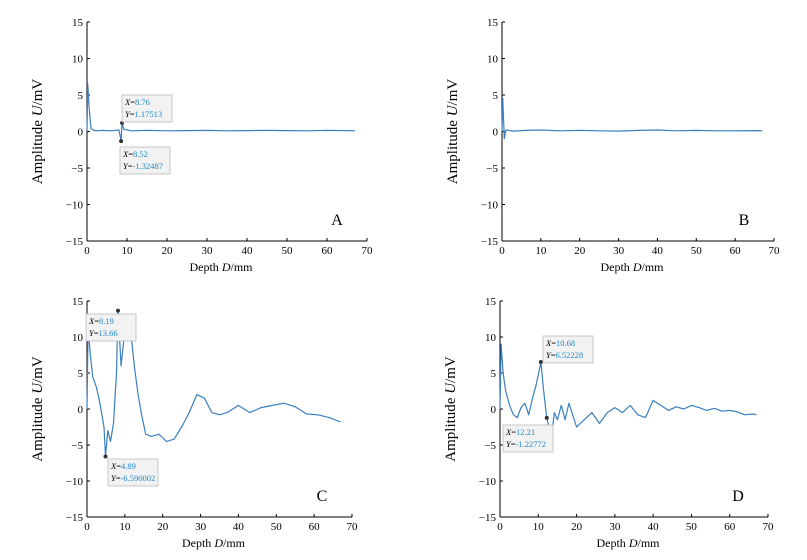  I want to click on datatip-box: X=12.21 Y=-1.22772, so click(528, 438).